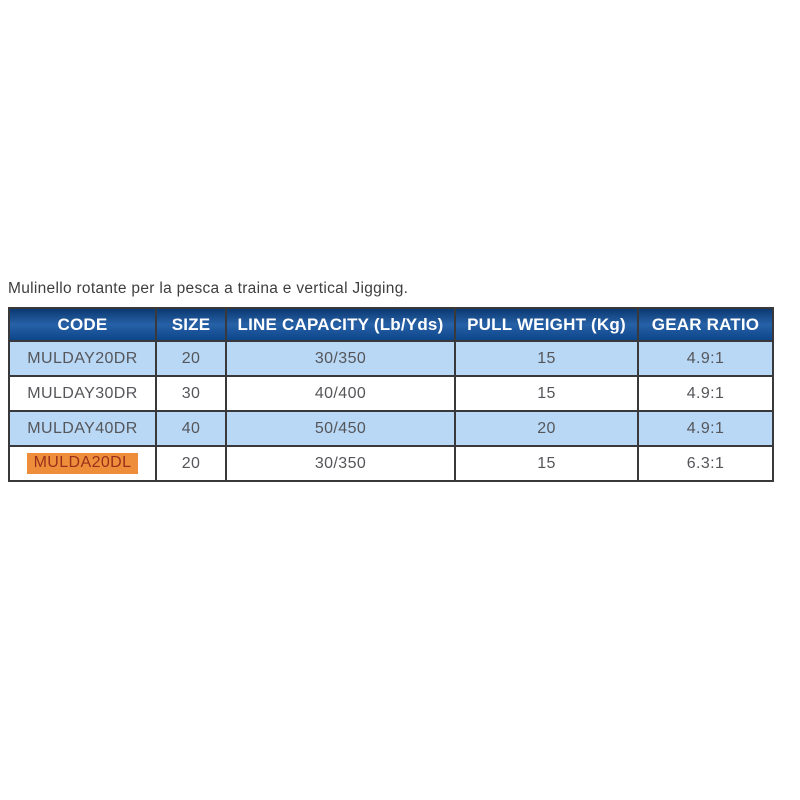 This screenshot has width=800, height=800. I want to click on col-header-code: CODE, so click(82, 324).